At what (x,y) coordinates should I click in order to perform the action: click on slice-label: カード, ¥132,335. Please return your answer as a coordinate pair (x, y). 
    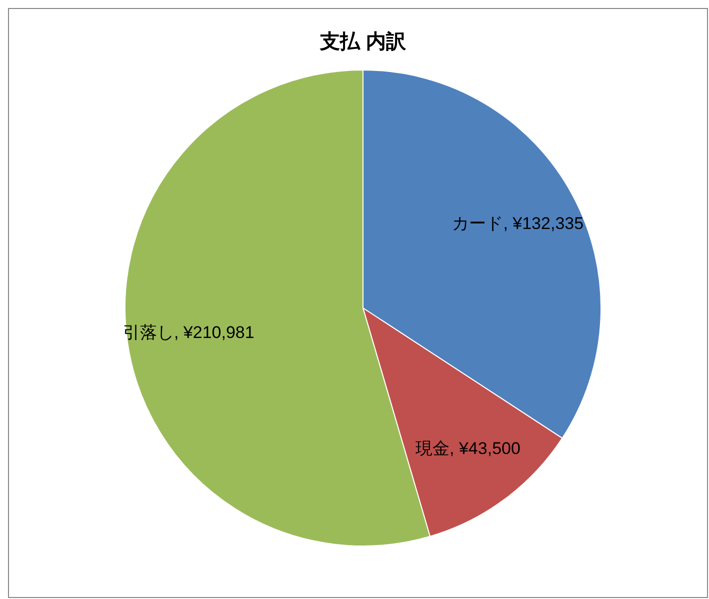
    Looking at the image, I should click on (518, 224).